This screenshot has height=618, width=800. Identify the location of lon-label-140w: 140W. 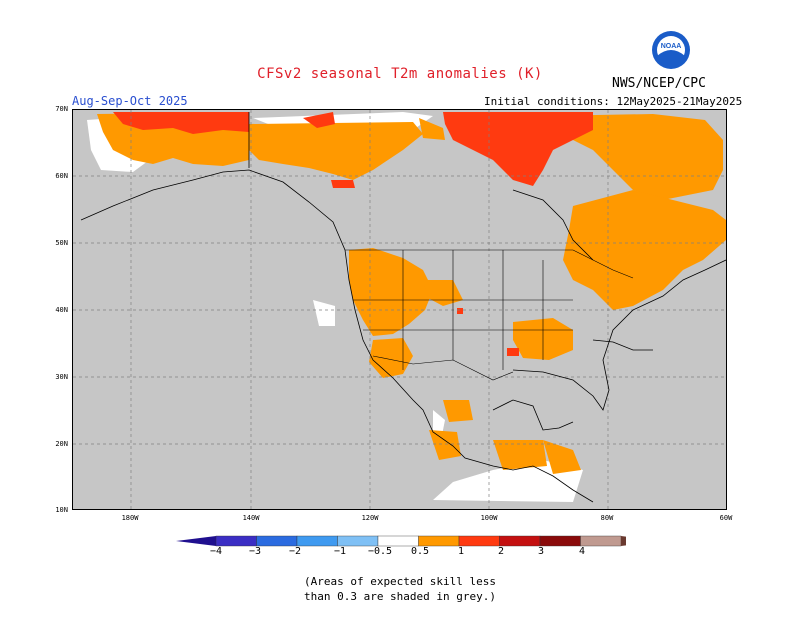
(251, 518).